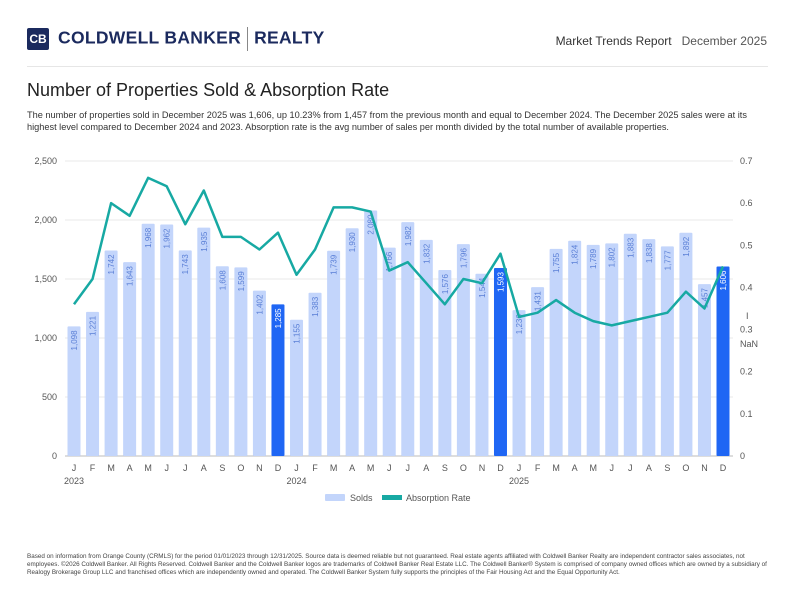 The height and width of the screenshot is (612, 795). What do you see at coordinates (724, 41) in the screenshot?
I see `report-period: December 2025` at bounding box center [724, 41].